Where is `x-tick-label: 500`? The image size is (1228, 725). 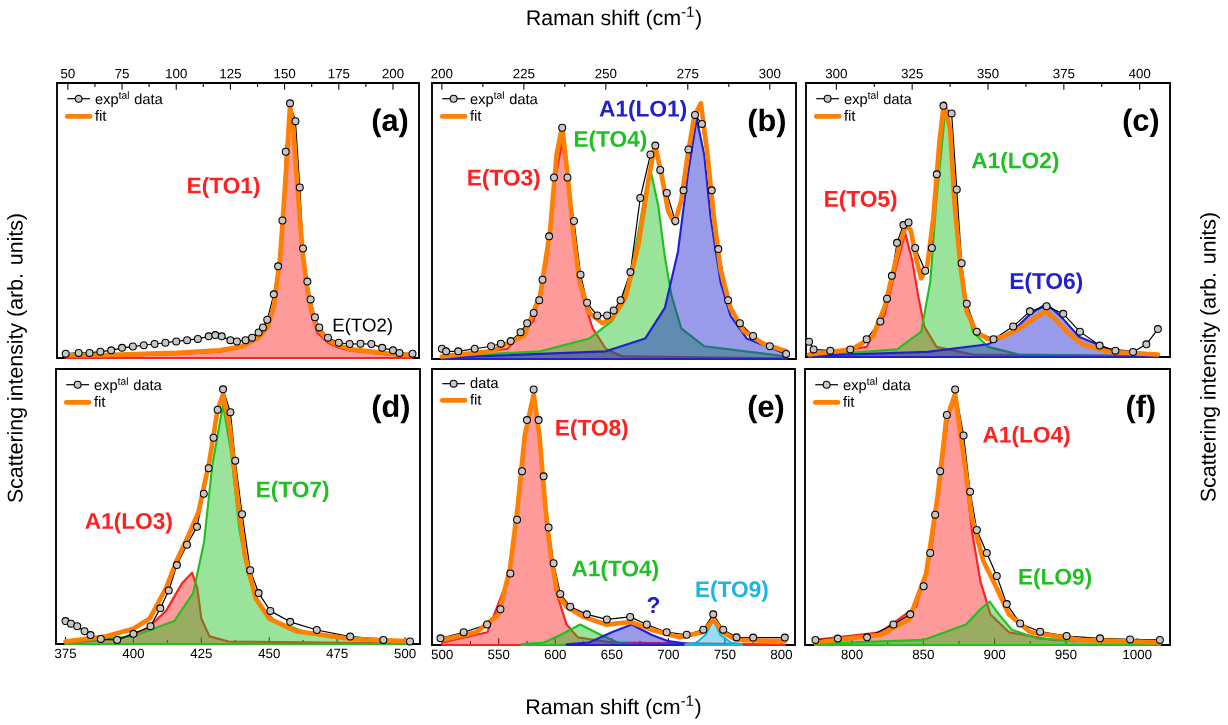
x-tick-label: 500 is located at coordinates (442, 654).